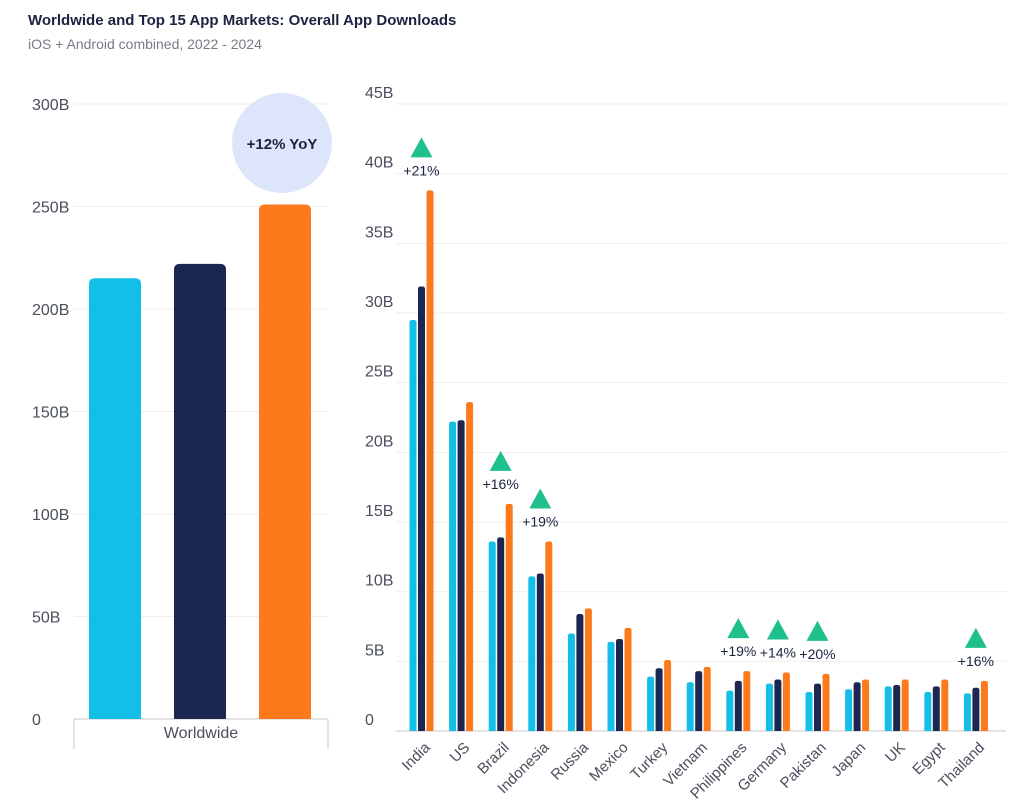 Image resolution: width=1019 pixels, height=801 pixels. What do you see at coordinates (379, 581) in the screenshot?
I see `y-tick-label: 10B` at bounding box center [379, 581].